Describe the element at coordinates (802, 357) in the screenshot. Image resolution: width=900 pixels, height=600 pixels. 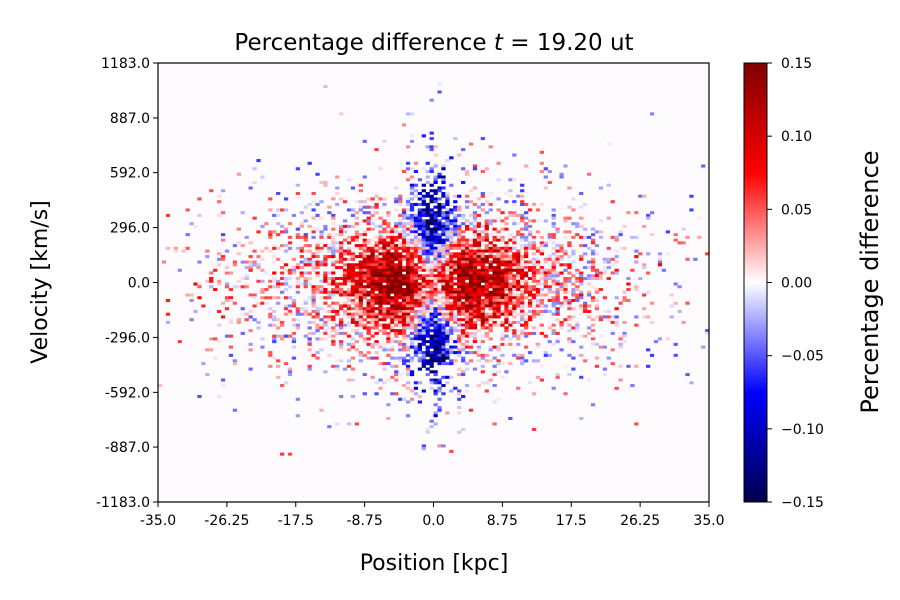
I see `colorbar-tick-label: −0.05` at that location.